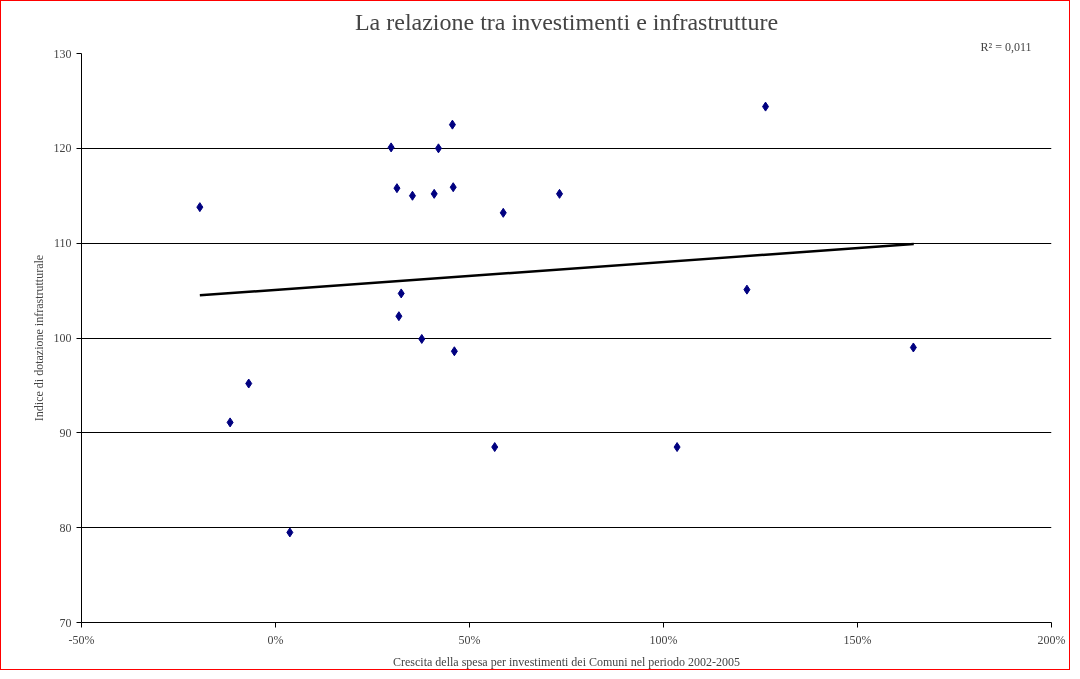 This screenshot has height=679, width=1080. I want to click on x-tick-label: 50%, so click(469, 639).